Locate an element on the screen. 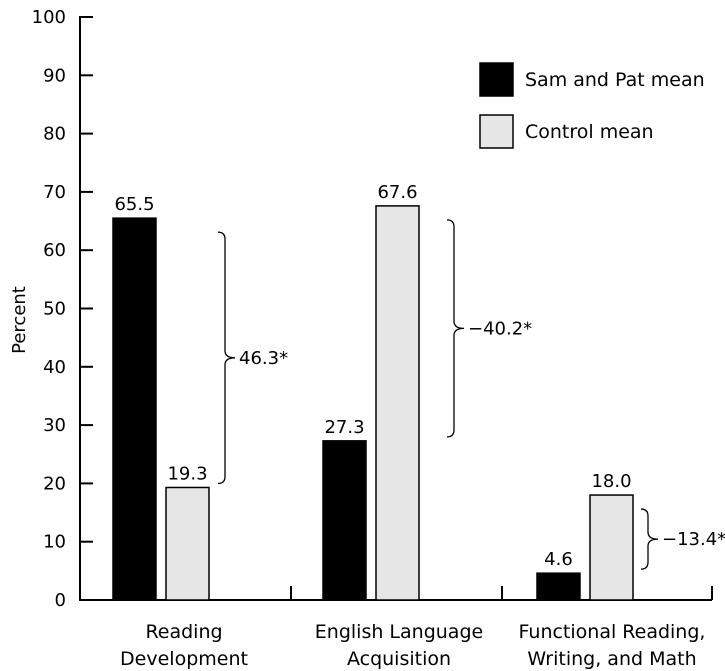 This screenshot has width=725, height=671. y-tick-label: 30 is located at coordinates (54, 425).